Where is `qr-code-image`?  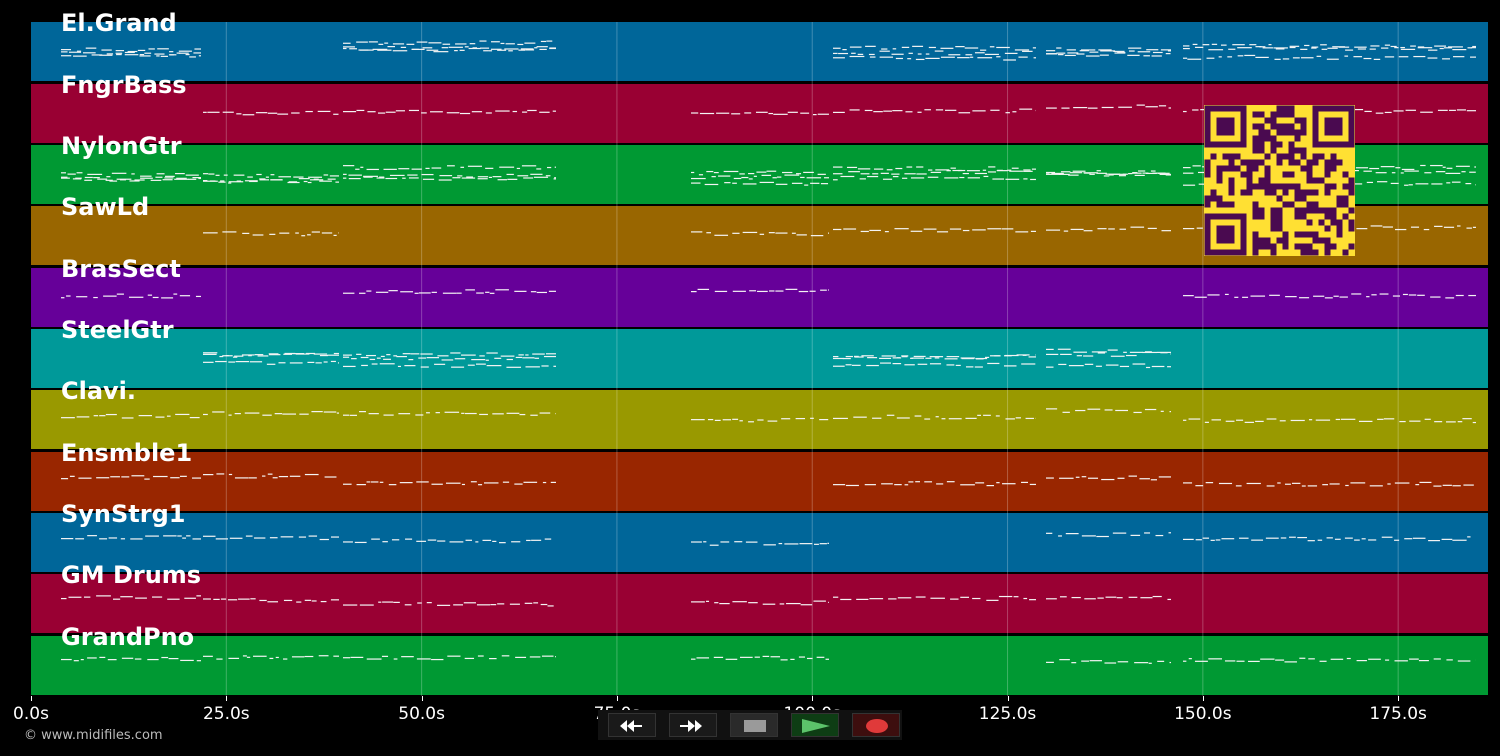 qr-code-image is located at coordinates (1279, 180).